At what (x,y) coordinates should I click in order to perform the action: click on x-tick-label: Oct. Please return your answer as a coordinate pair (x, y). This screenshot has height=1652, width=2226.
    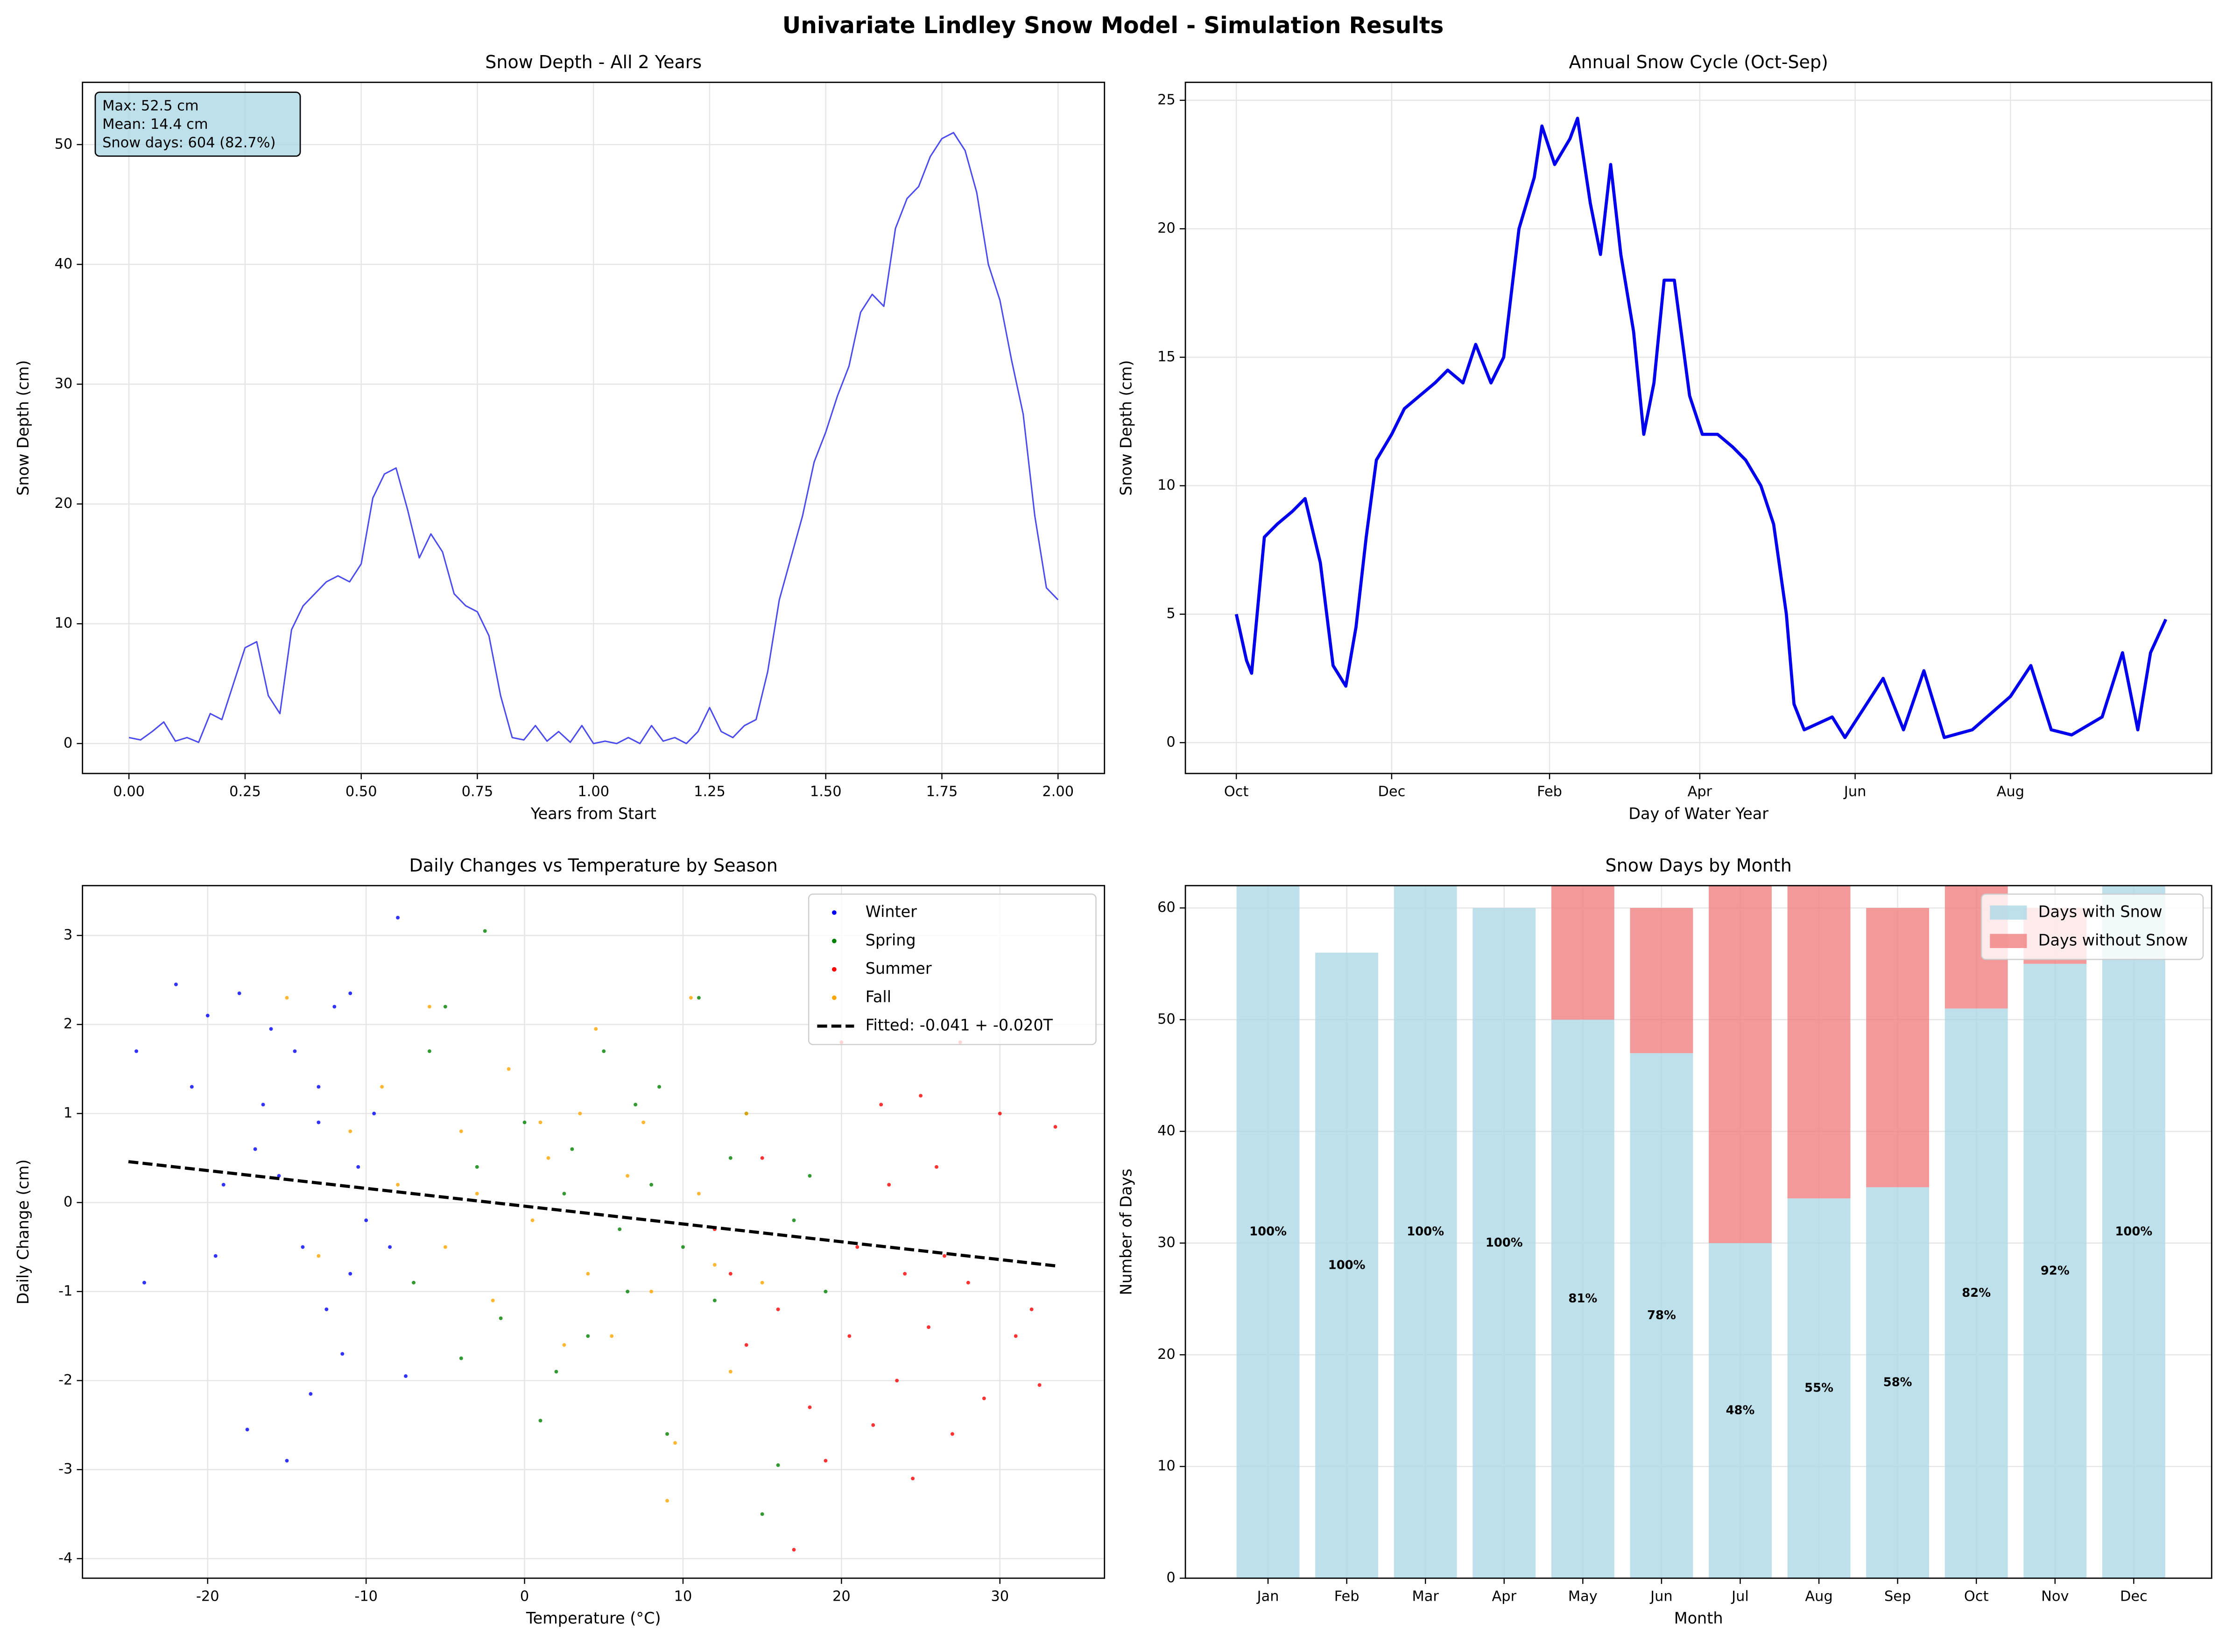
    Looking at the image, I should click on (1976, 1597).